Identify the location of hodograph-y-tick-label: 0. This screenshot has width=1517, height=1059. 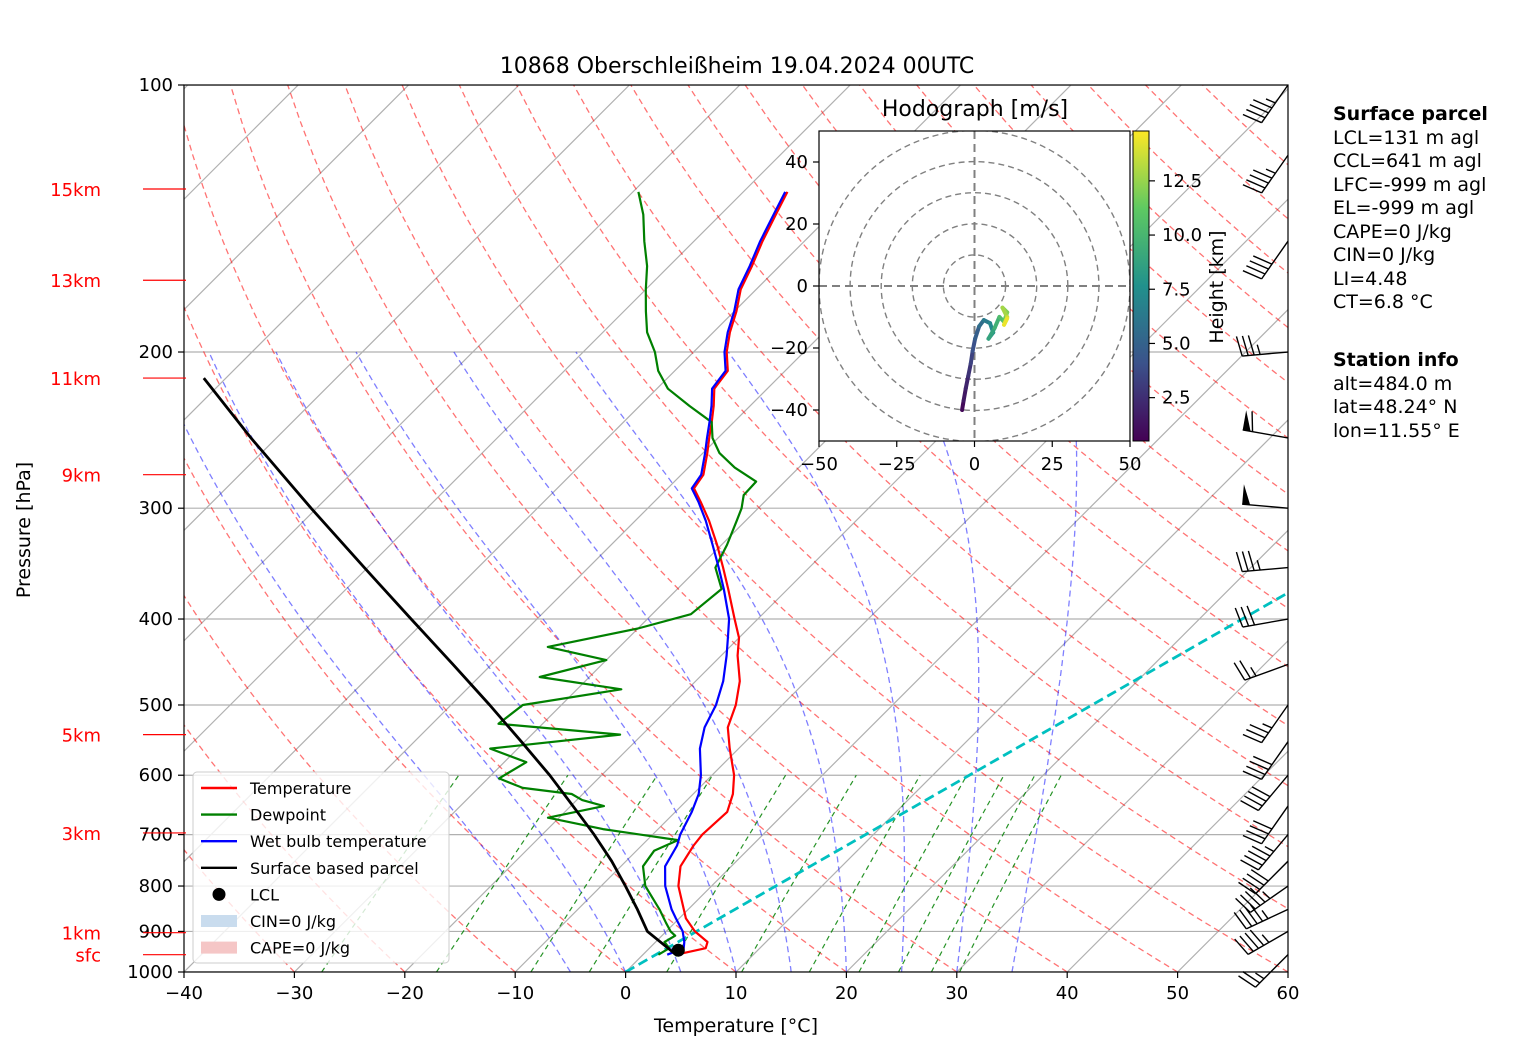
(802, 286).